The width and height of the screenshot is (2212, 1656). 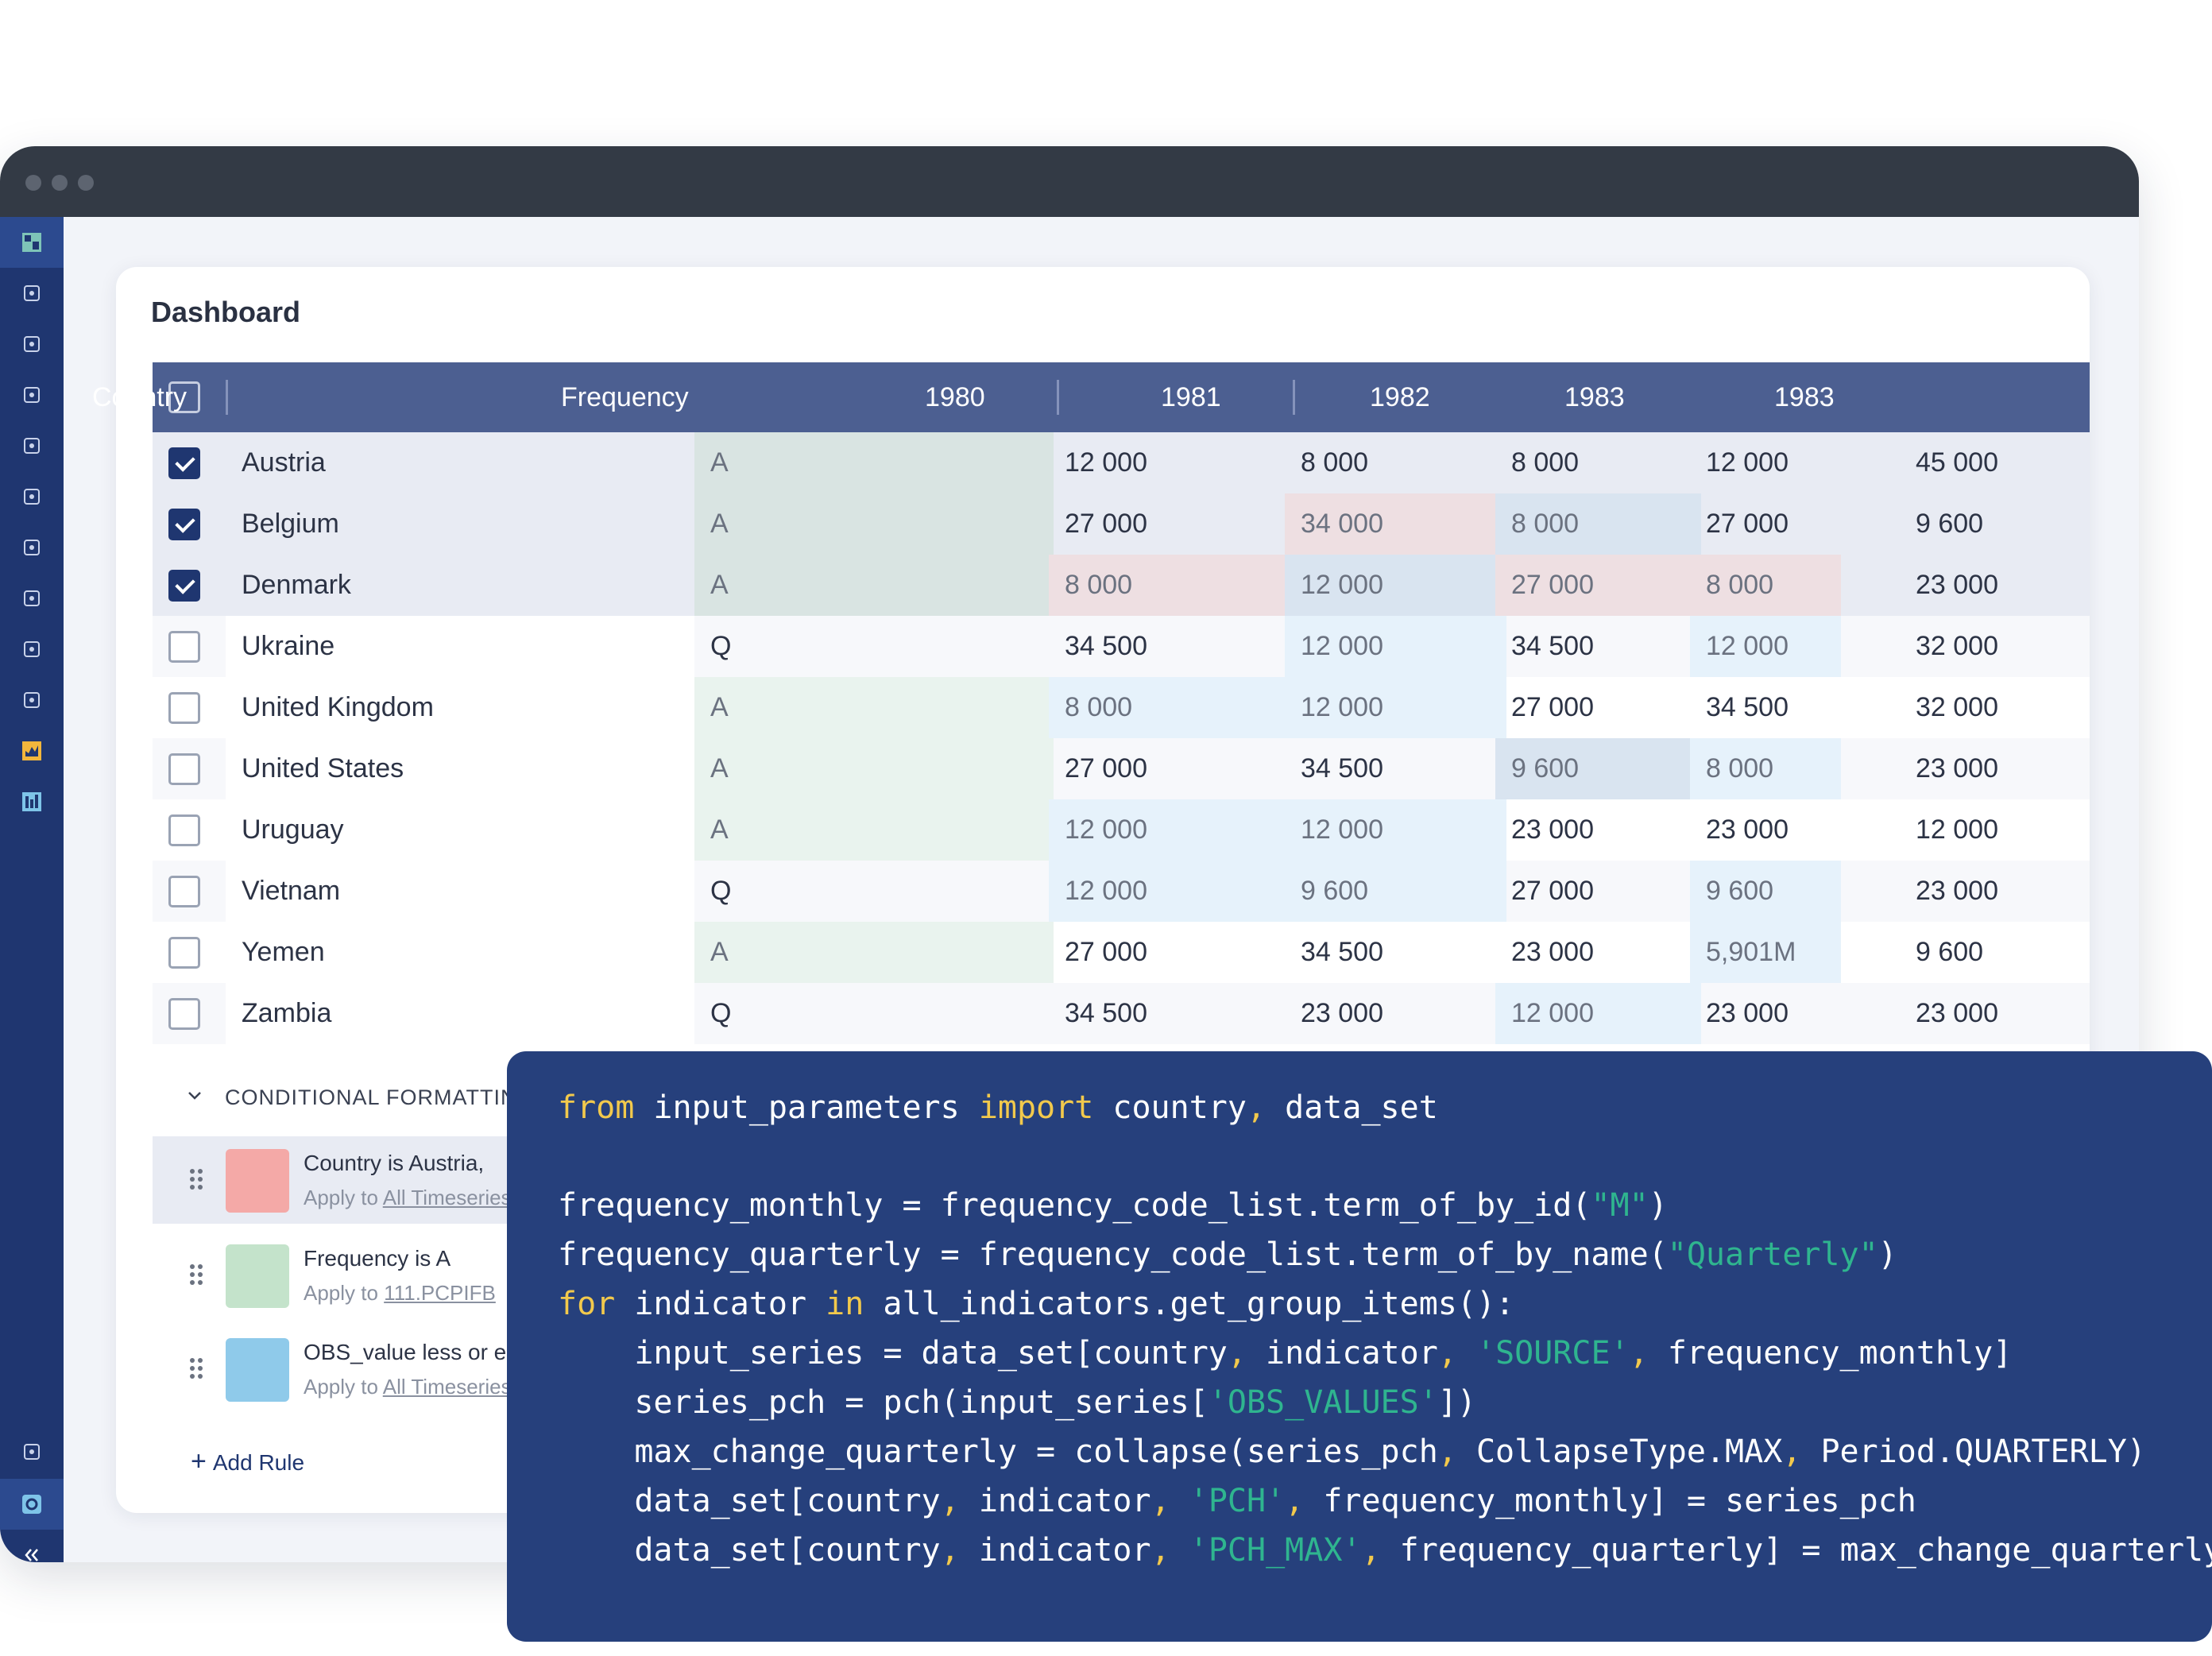 What do you see at coordinates (625, 397) in the screenshot?
I see `column-header-frequency: Frequency` at bounding box center [625, 397].